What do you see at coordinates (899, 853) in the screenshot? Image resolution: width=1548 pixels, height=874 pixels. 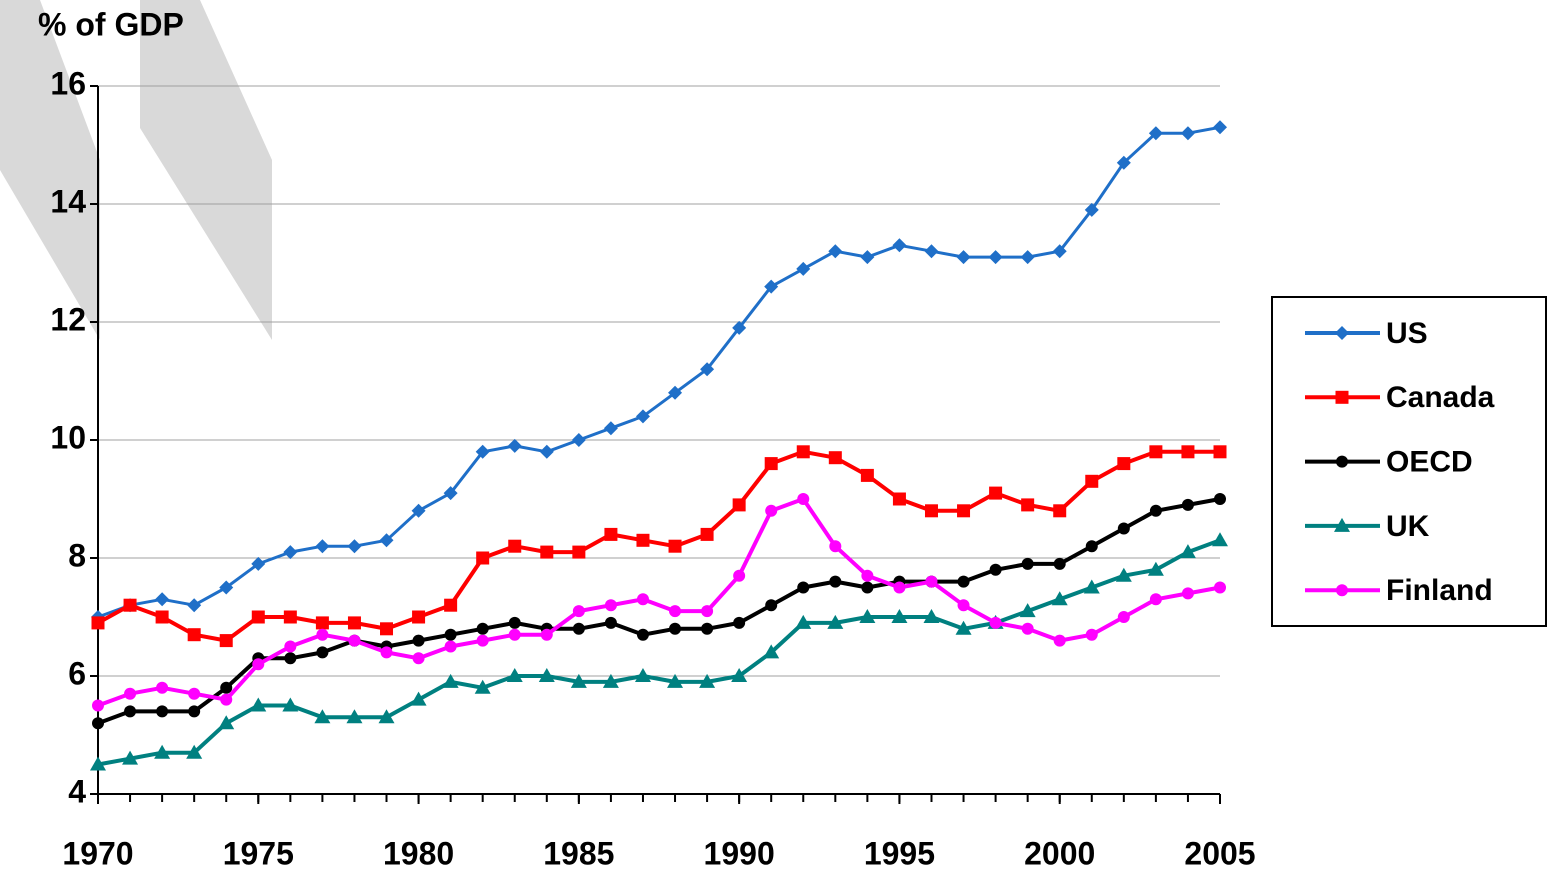 I see `x-tick-label: 1995` at bounding box center [899, 853].